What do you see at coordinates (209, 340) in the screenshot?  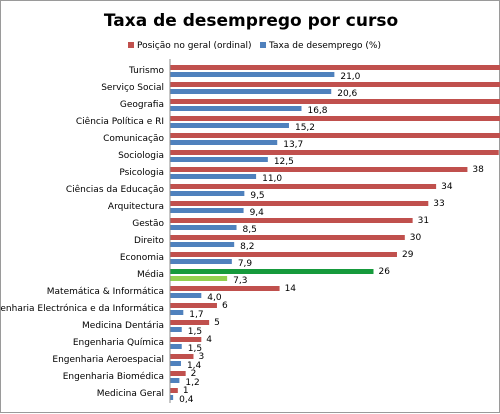 I see `value-label-posicao-16: 4` at bounding box center [209, 340].